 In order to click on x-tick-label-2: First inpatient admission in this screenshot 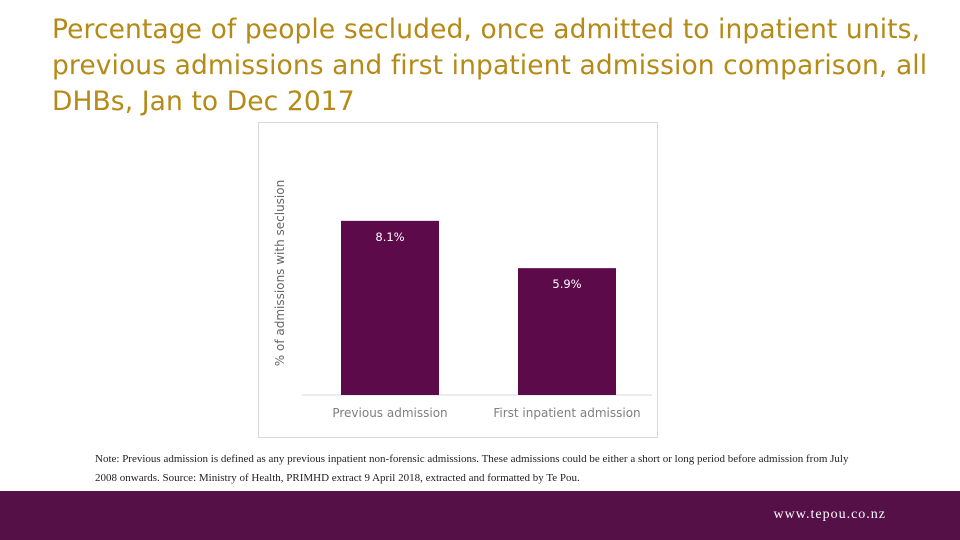, I will do `click(566, 413)`.